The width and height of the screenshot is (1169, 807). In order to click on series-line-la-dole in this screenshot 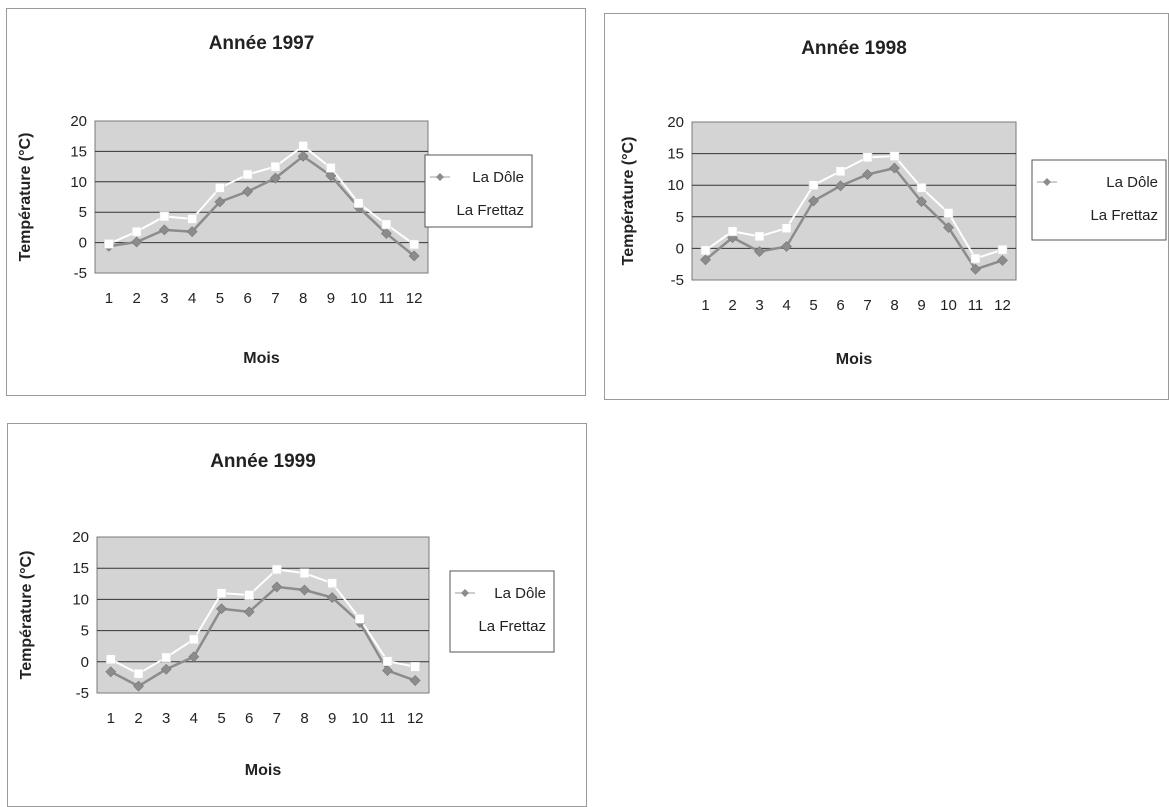, I will do `click(261, 205)`.